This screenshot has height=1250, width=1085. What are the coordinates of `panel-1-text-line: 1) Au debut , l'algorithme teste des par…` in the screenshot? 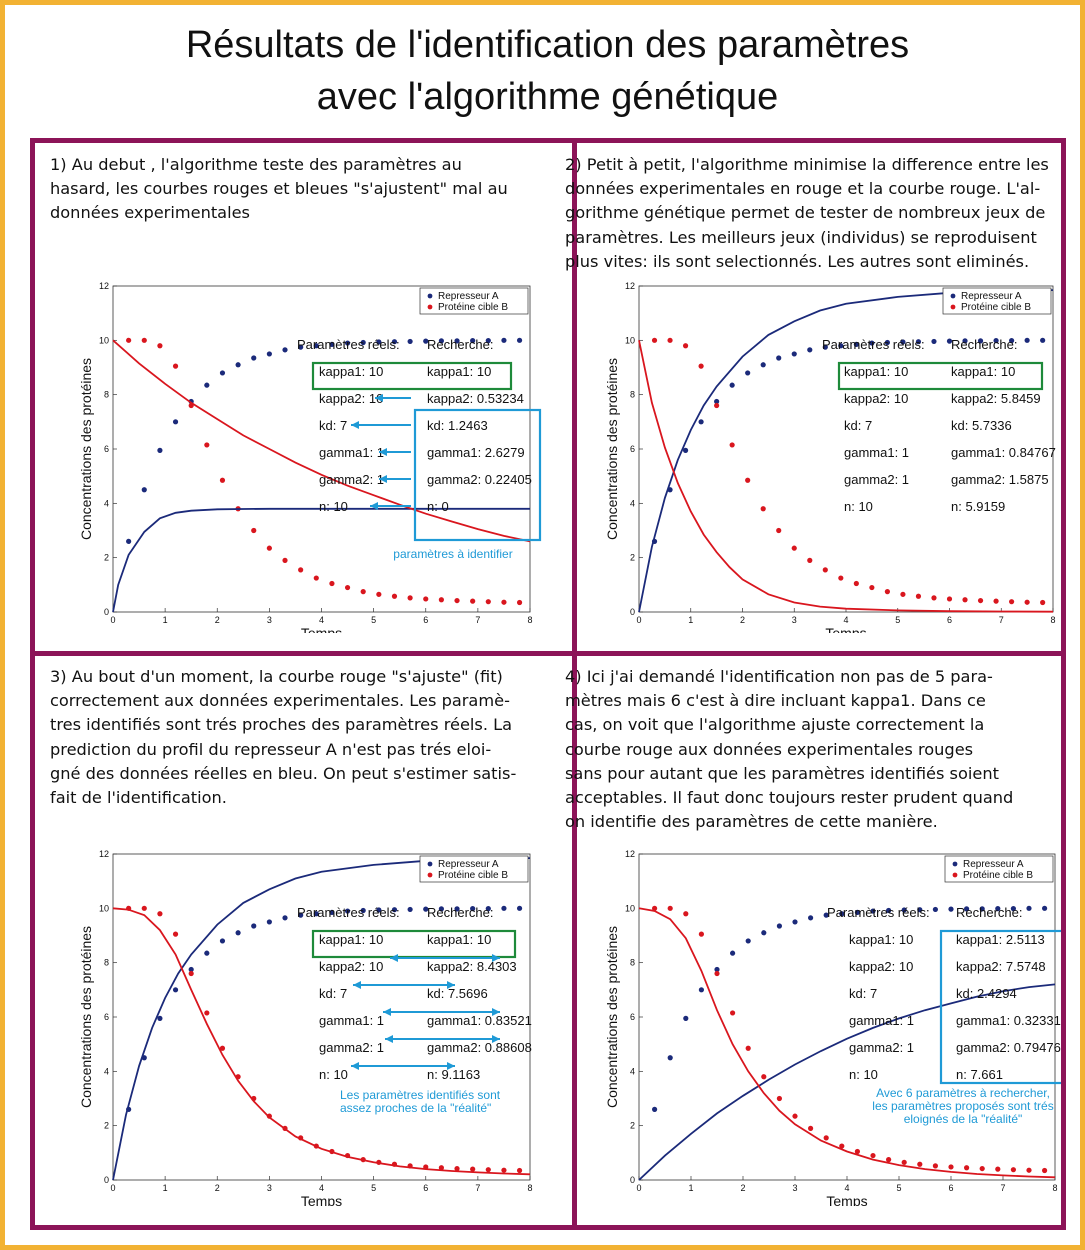 It's located at (256, 164).